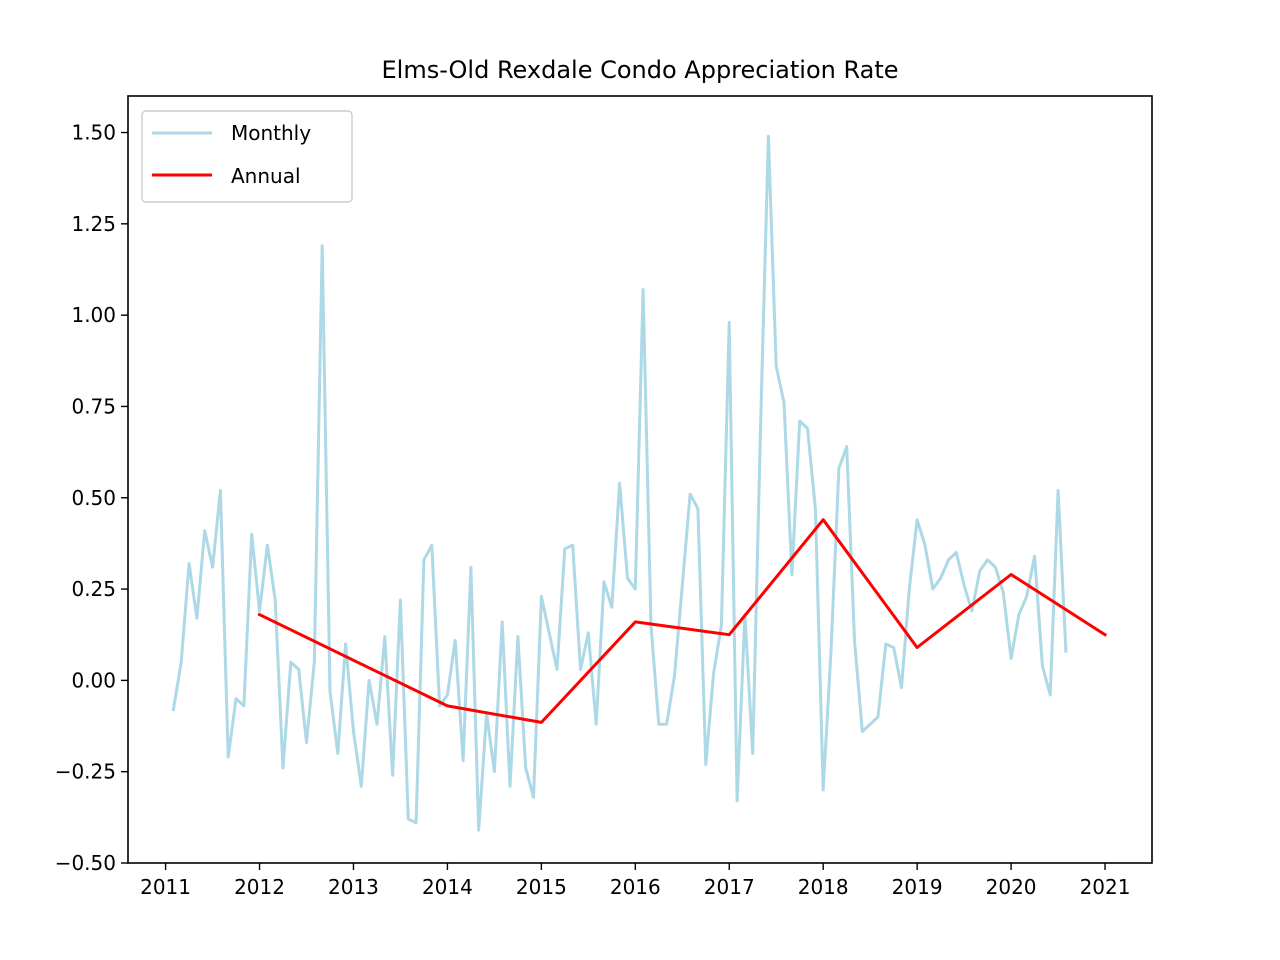 This screenshot has height=960, width=1280. What do you see at coordinates (541, 887) in the screenshot?
I see `x-tick-label: 2015` at bounding box center [541, 887].